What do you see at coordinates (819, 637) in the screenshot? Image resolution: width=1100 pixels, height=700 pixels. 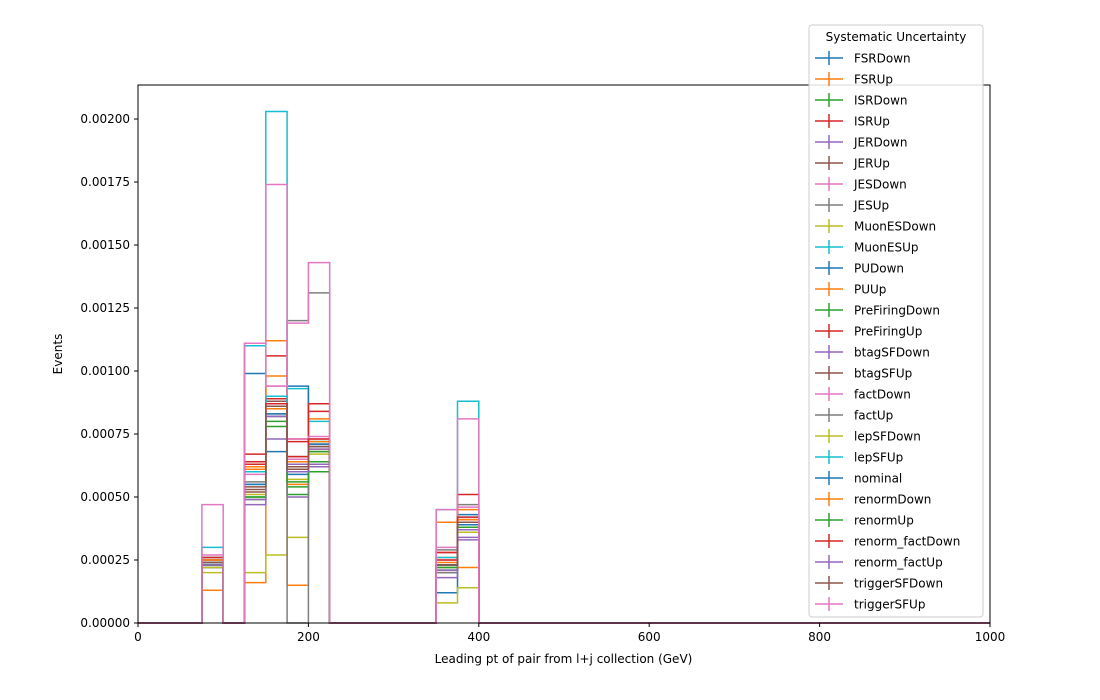 I see `x-tick-label: 800` at bounding box center [819, 637].